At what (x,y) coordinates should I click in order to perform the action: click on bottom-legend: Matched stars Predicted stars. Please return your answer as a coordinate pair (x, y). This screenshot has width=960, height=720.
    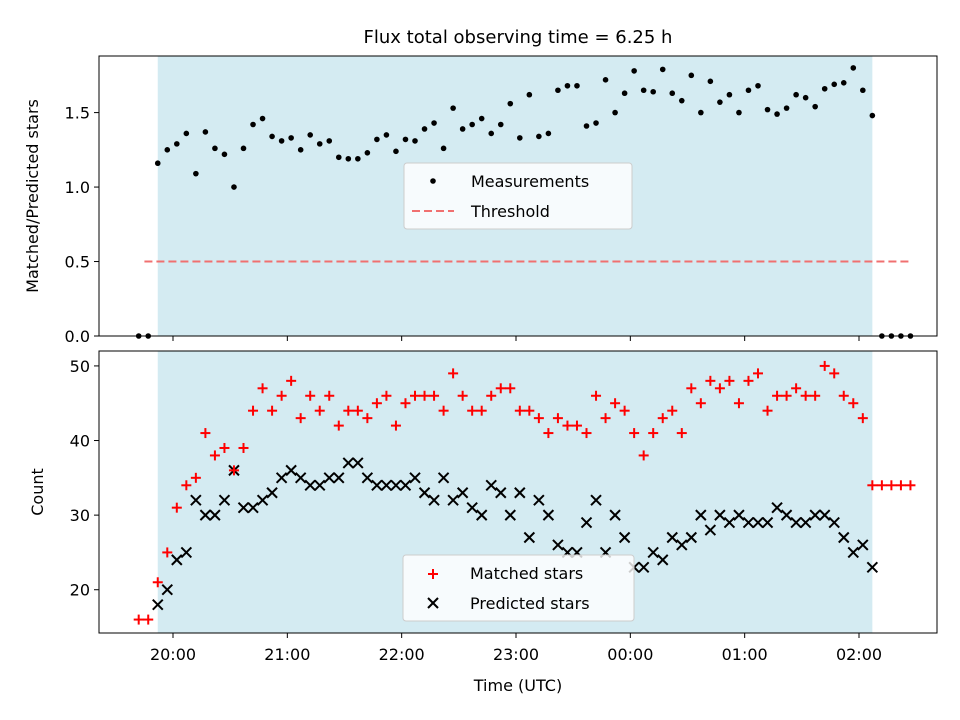
    Looking at the image, I should click on (518, 588).